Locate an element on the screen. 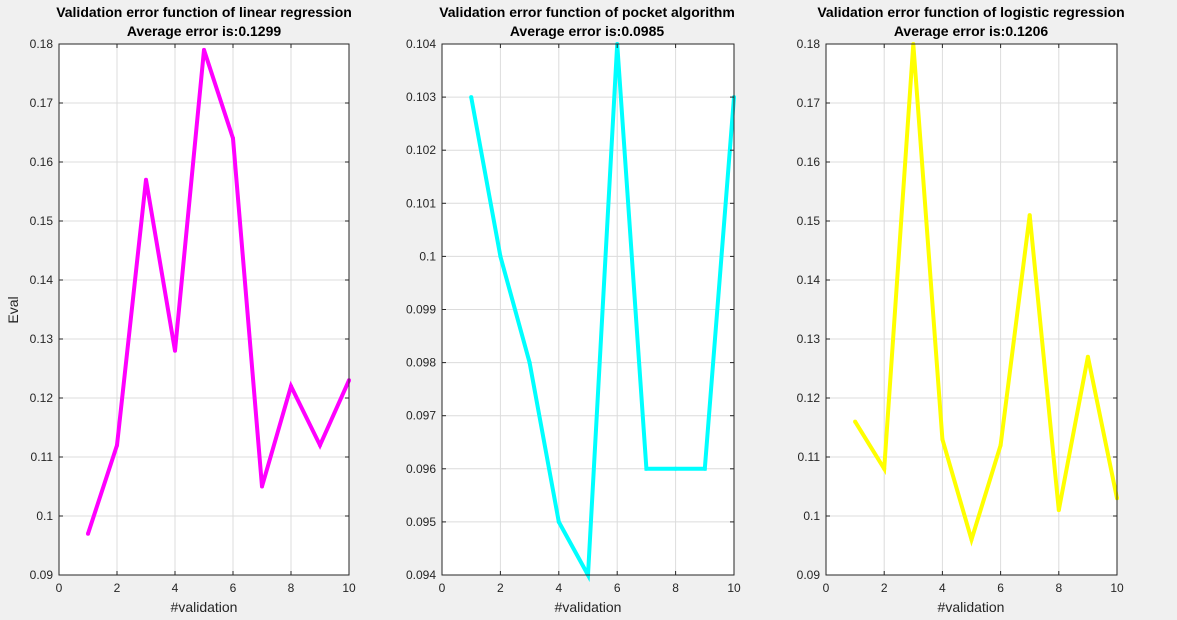  y-tick-label: 0.101 is located at coordinates (421, 203).